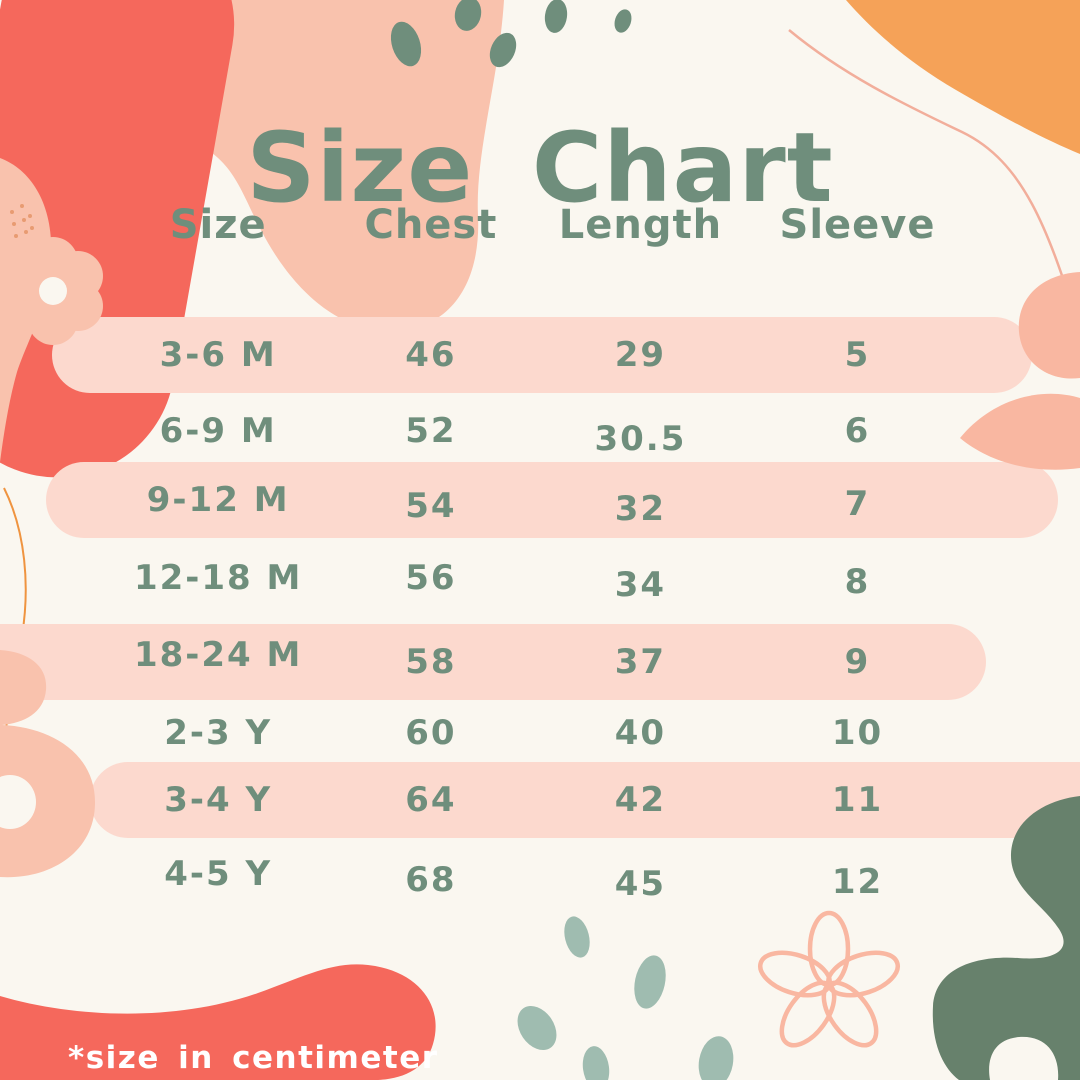  Describe the element at coordinates (640, 585) in the screenshot. I see `cell-length: 34` at that location.